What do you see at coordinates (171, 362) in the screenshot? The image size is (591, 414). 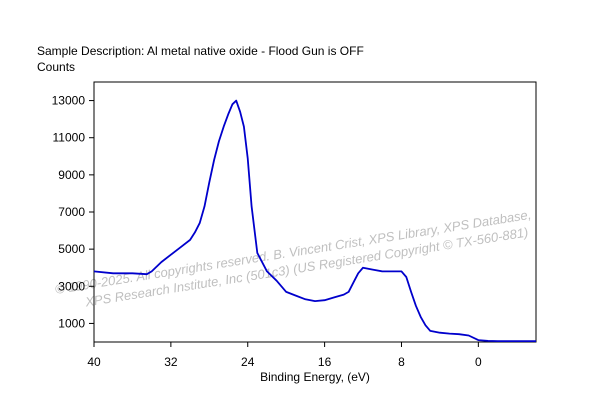 I see `x-tick-label: 32` at bounding box center [171, 362].